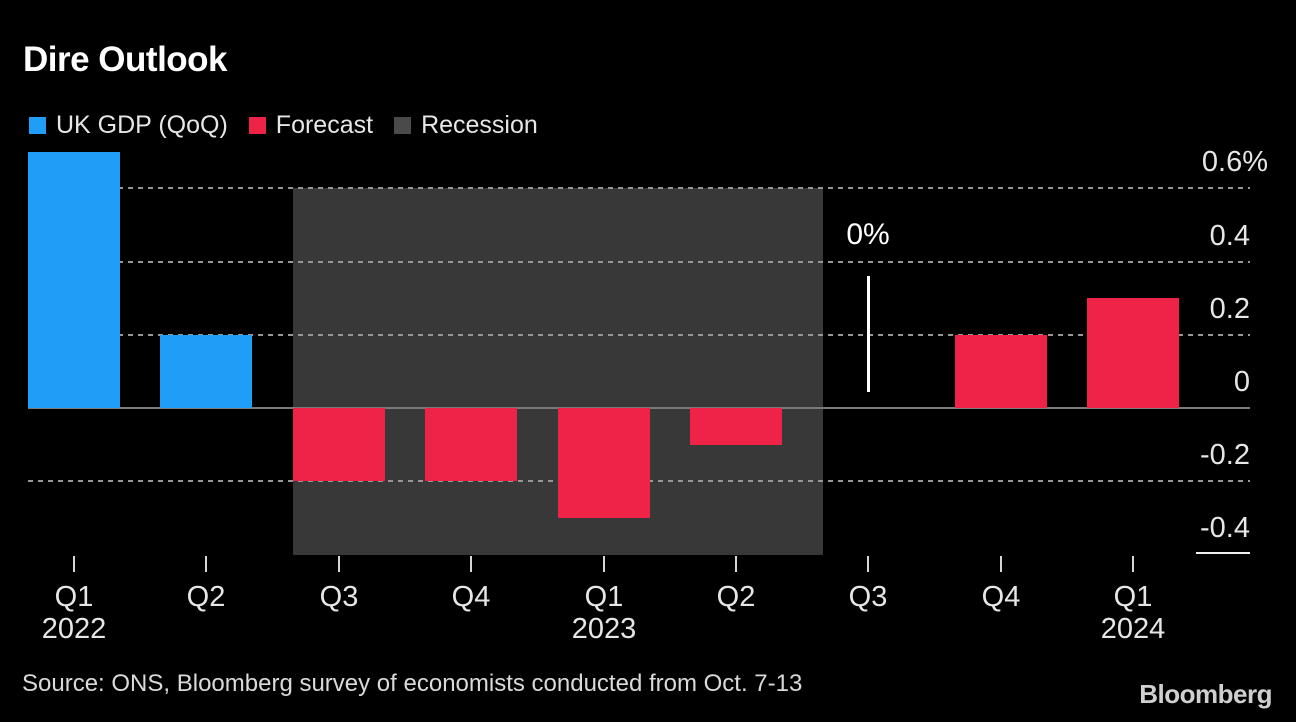 The width and height of the screenshot is (1296, 722). What do you see at coordinates (868, 334) in the screenshot?
I see `annotation-zero-line` at bounding box center [868, 334].